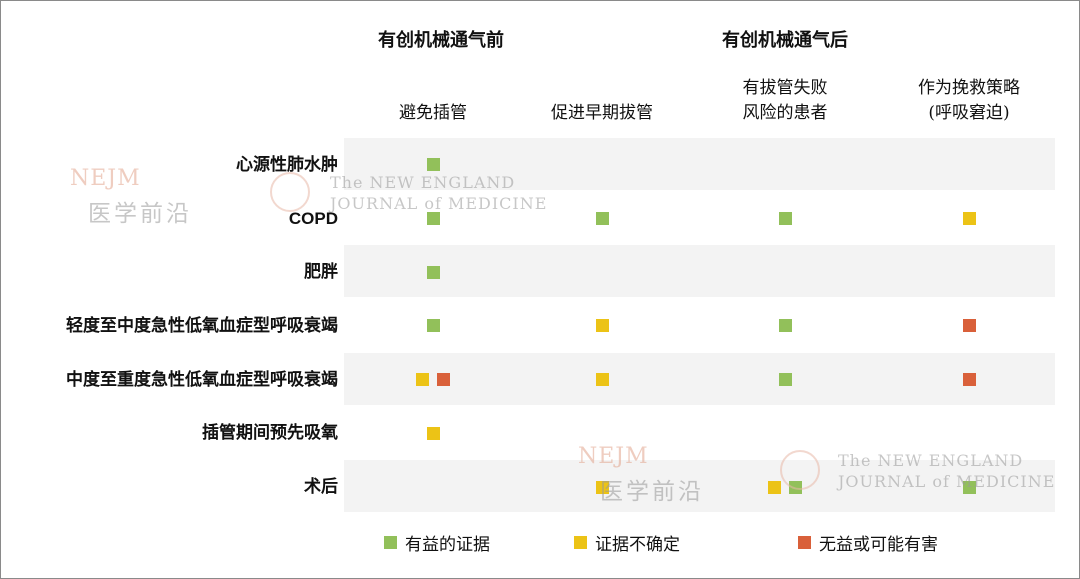 This screenshot has width=1080, height=579. I want to click on column-header-avoid: 避免插管, so click(433, 113).